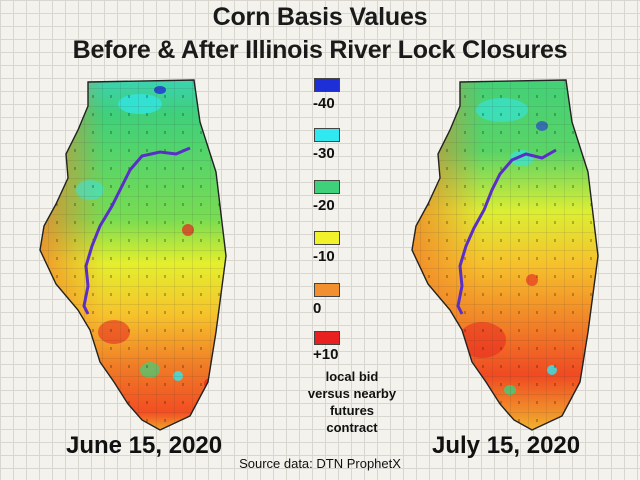 This screenshot has height=480, width=640. Describe the element at coordinates (317, 308) in the screenshot. I see `legend-label: 0` at that location.